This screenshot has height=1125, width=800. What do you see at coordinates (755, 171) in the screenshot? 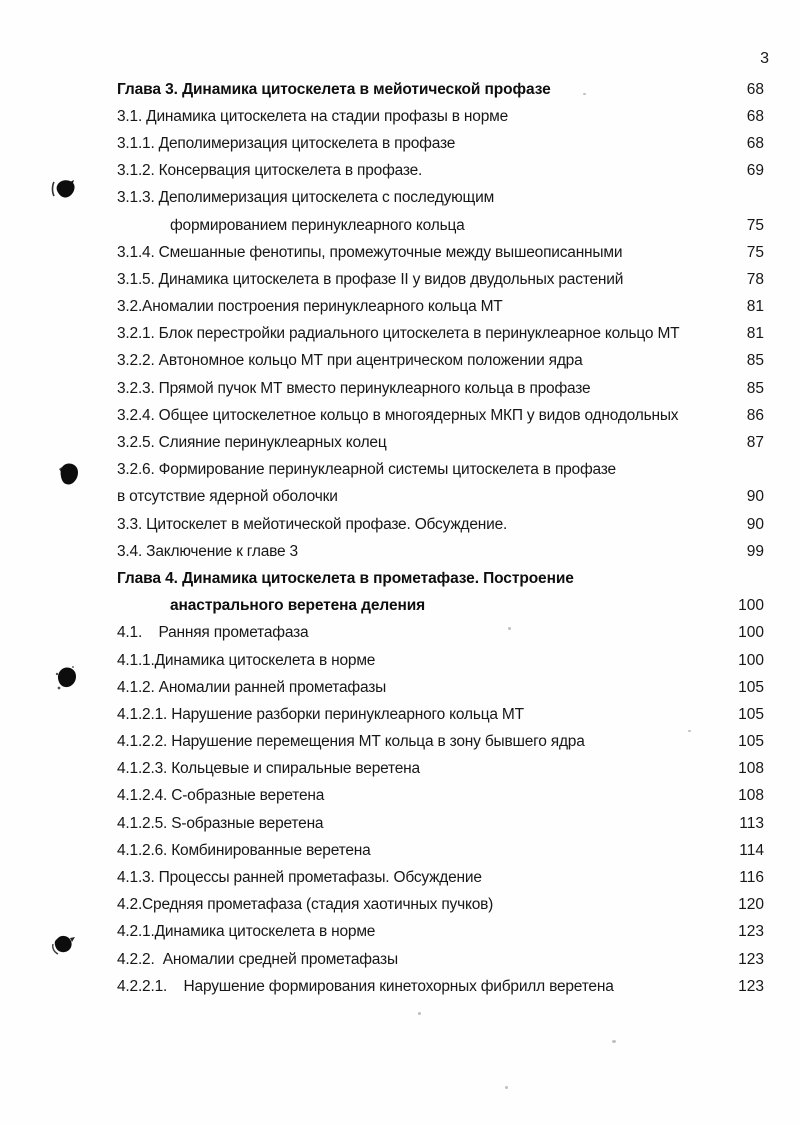
I see `toc-entry-page: 69` at bounding box center [755, 171].